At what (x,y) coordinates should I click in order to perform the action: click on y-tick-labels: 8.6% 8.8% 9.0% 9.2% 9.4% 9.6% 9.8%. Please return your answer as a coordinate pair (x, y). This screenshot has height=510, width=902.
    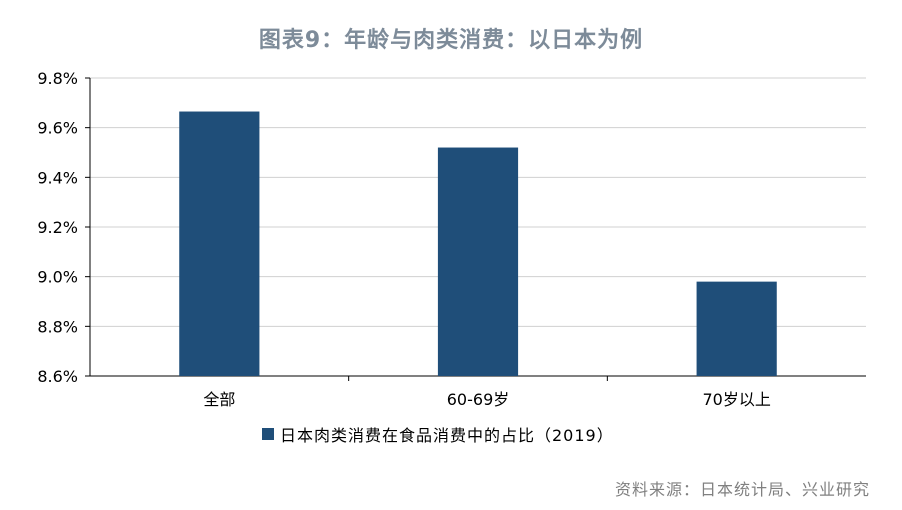
    Looking at the image, I should click on (57, 227).